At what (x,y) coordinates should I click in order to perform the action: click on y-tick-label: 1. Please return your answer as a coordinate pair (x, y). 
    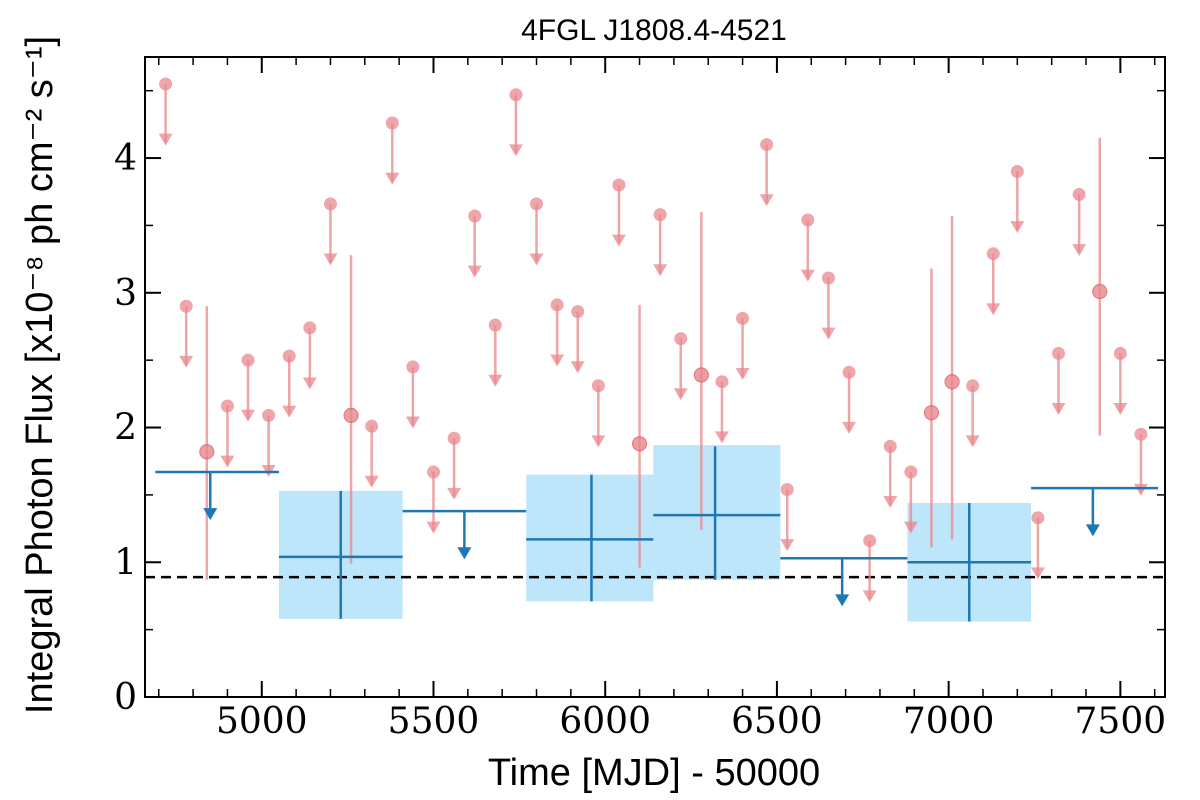
    Looking at the image, I should click on (125, 562).